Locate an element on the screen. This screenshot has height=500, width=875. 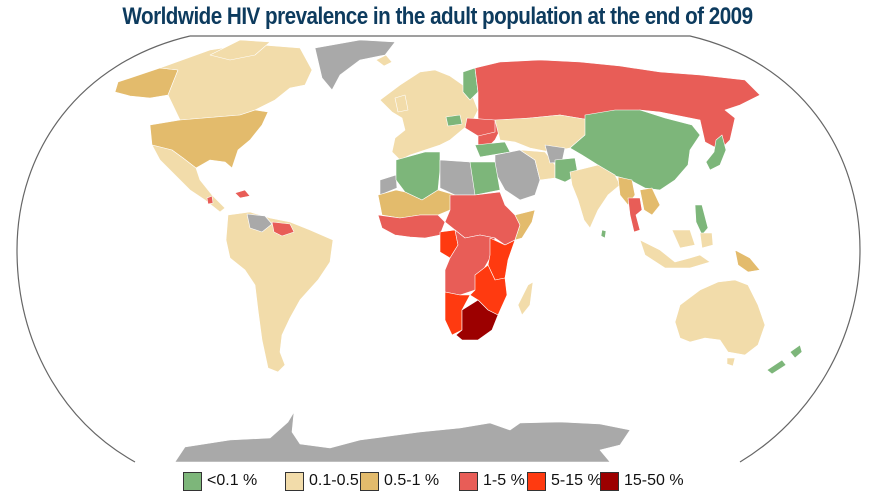
region-madagascar is located at coordinates (525, 298).